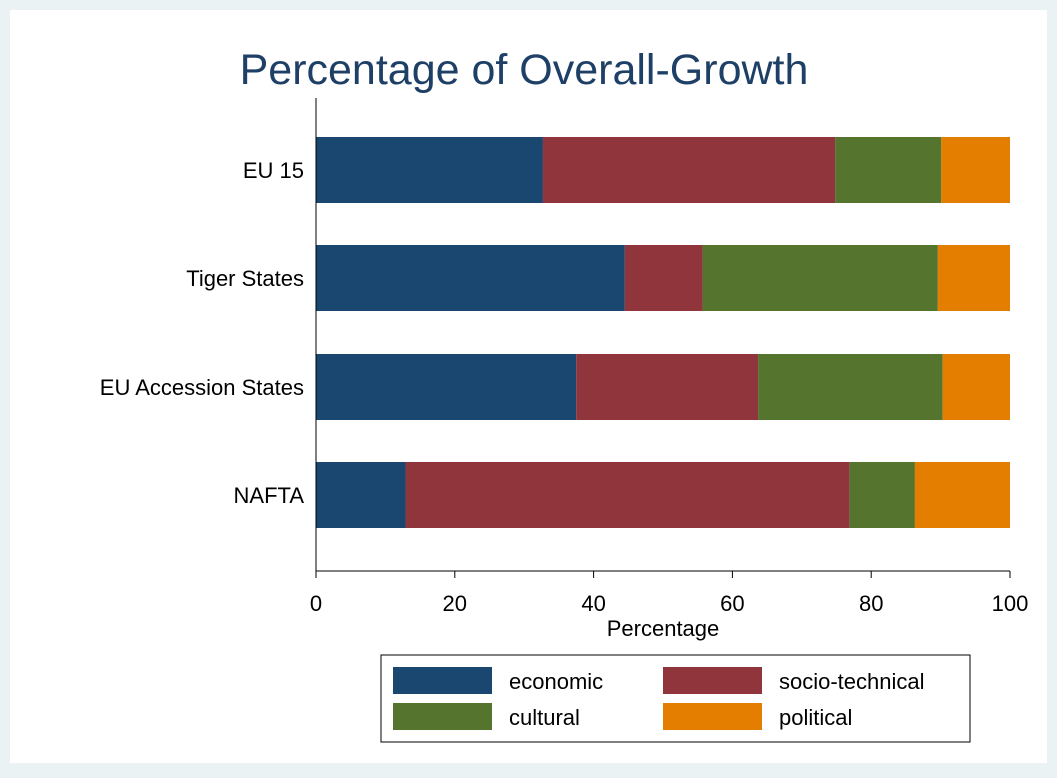  I want to click on legend-swatch-political, so click(712, 716).